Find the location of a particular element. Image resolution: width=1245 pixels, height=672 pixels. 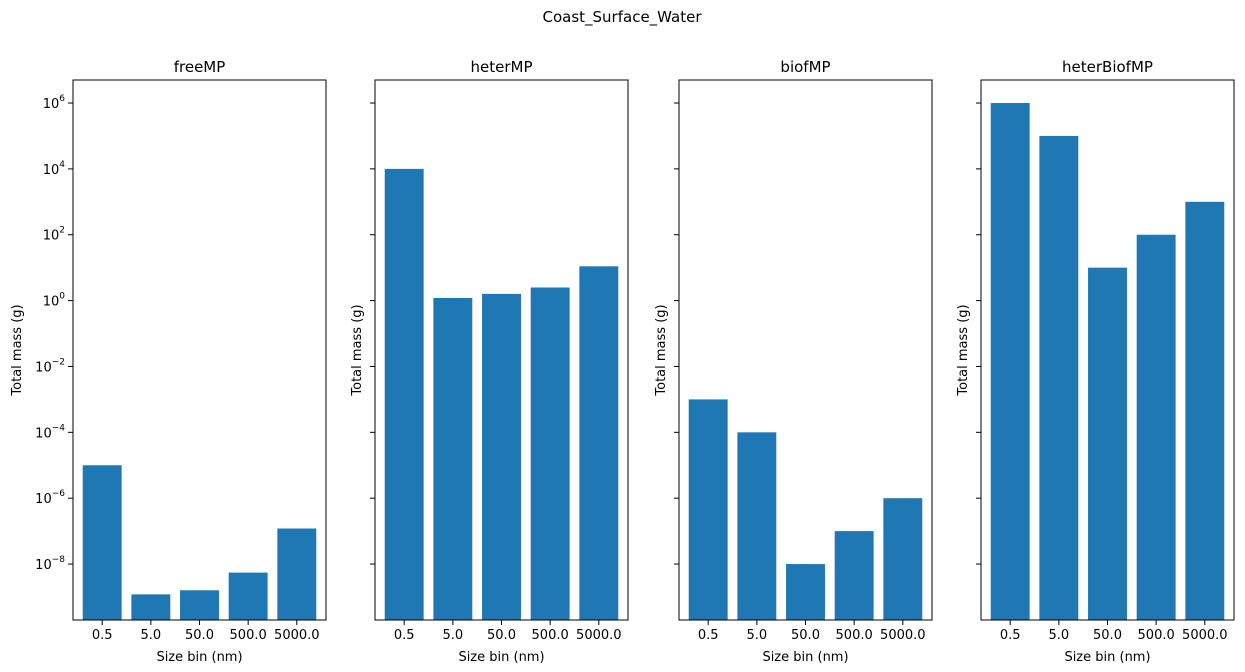

y-tick-label: 10⁻⁴ is located at coordinates (50, 432).